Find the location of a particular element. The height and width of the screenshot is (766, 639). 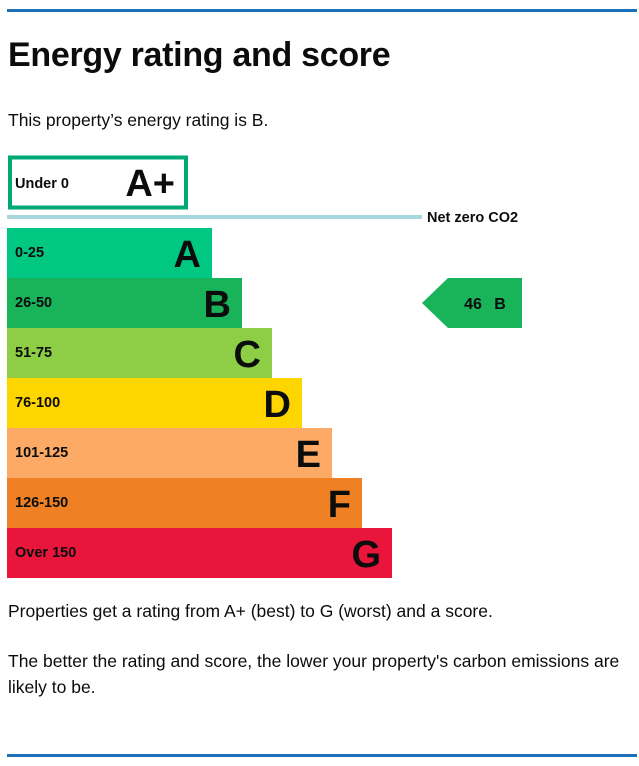

band-d-range: 76-100 is located at coordinates (37, 403).